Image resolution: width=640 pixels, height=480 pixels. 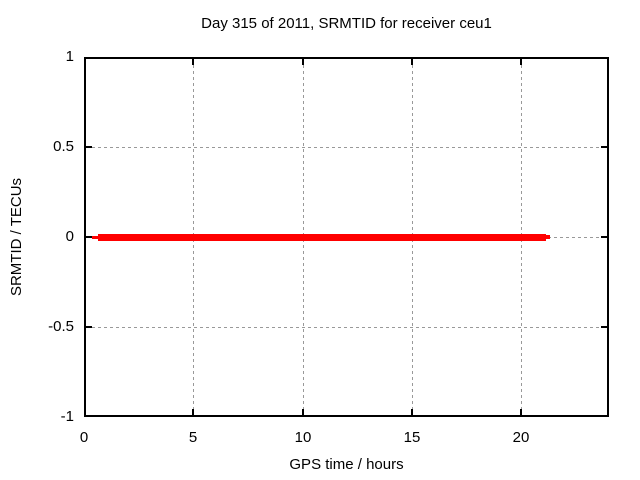 I want to click on gridline-y-0p5, so click(x=346, y=147).